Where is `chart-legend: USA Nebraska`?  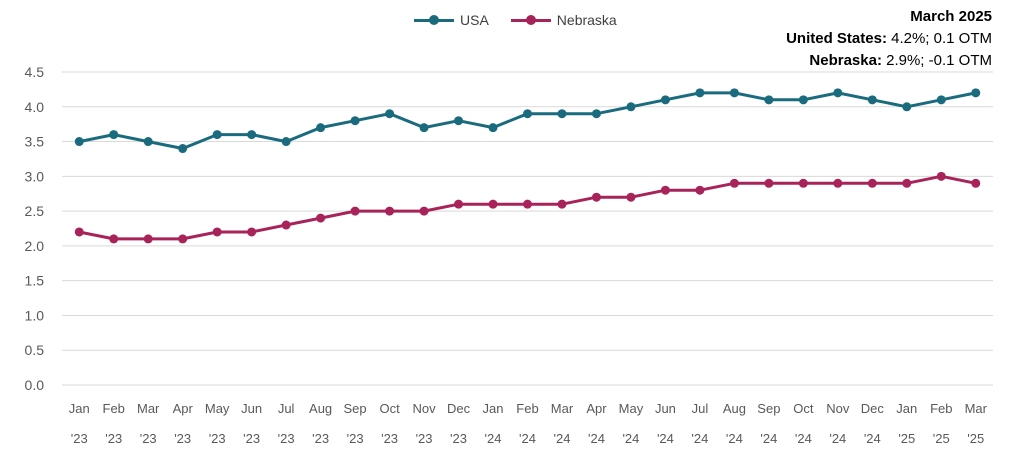 chart-legend: USA Nebraska is located at coordinates (515, 20).